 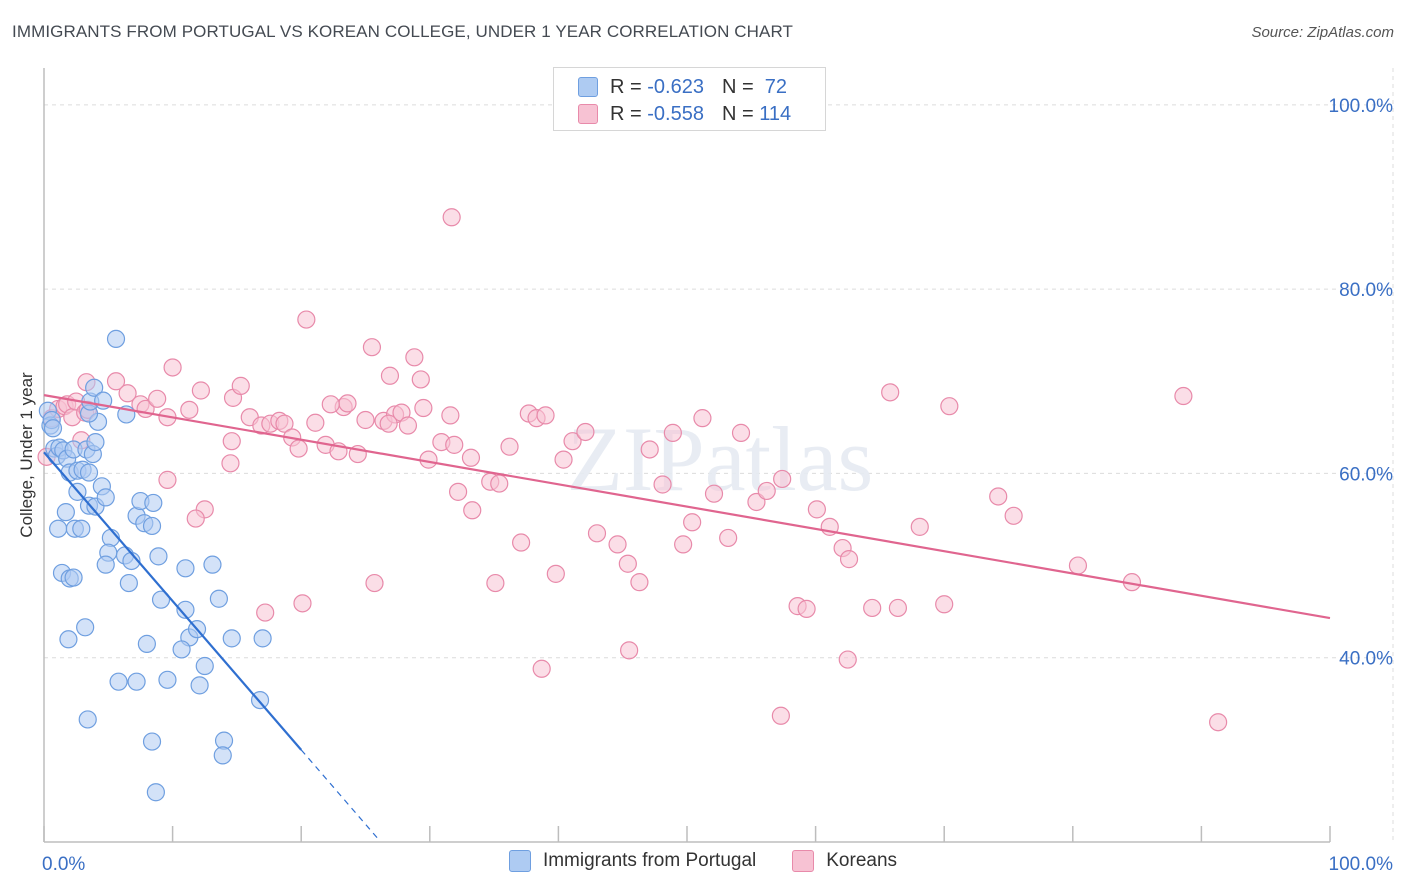 I want to click on legend-row-koreans: R = -0.558 N = 114, so click(x=672, y=114).